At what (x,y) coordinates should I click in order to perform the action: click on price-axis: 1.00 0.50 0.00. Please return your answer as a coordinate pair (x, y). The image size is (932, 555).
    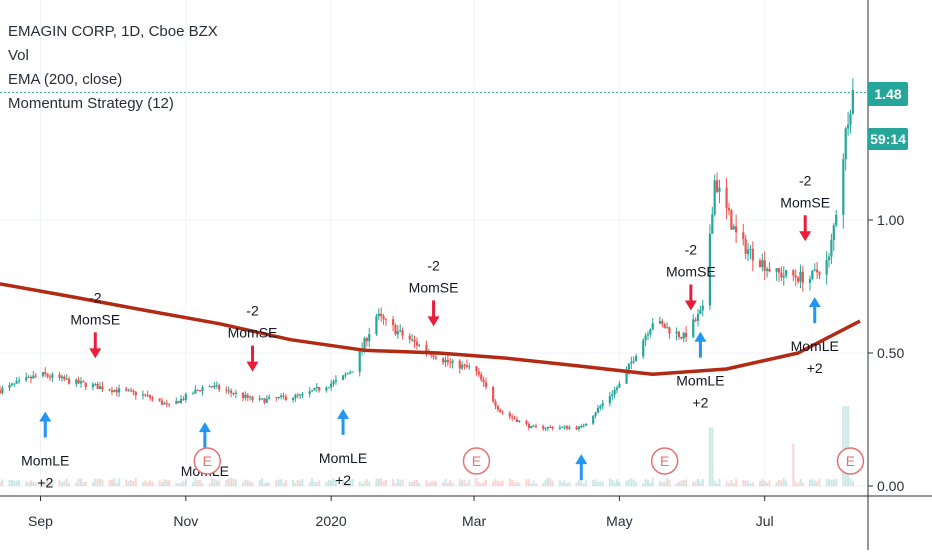
    Looking at the image, I should click on (886, 353).